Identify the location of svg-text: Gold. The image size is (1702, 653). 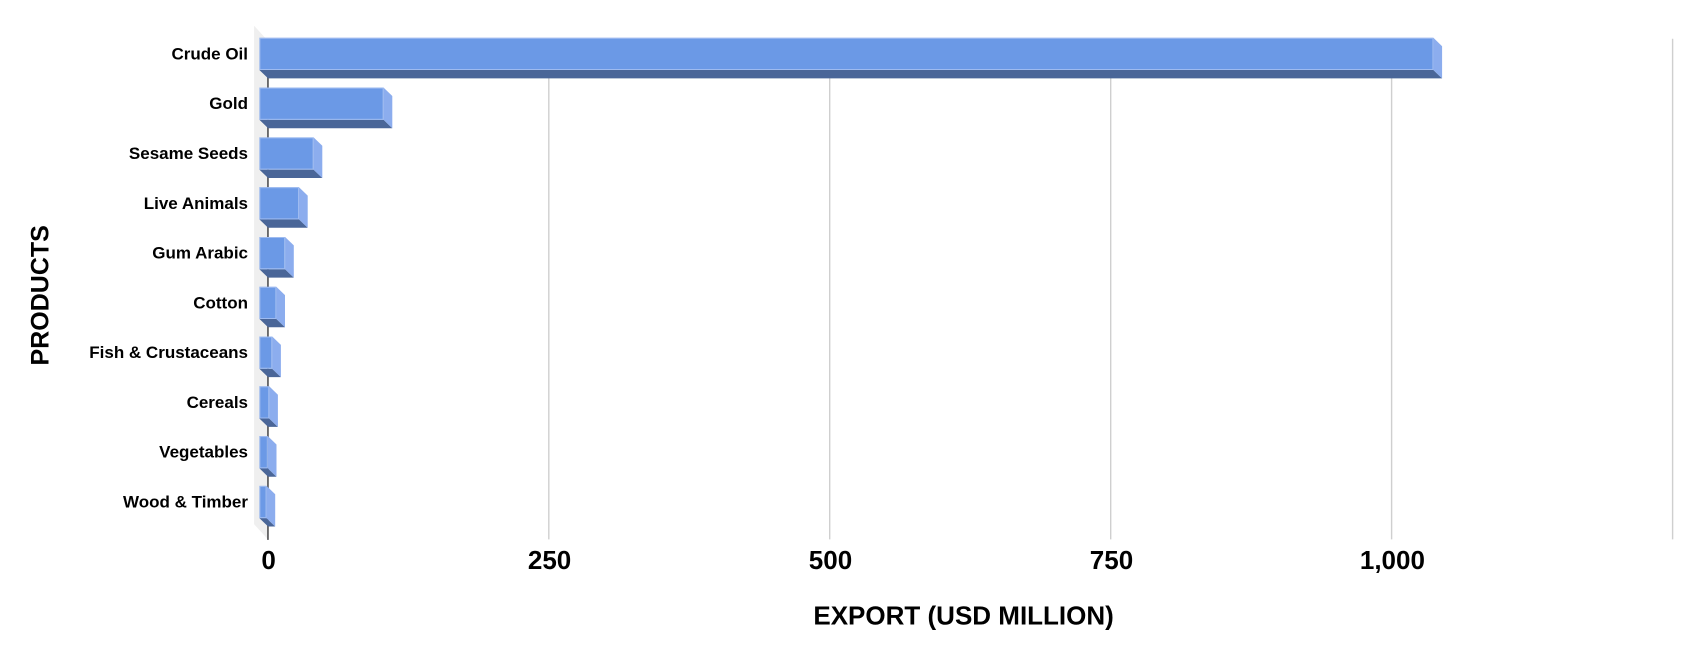
(228, 103).